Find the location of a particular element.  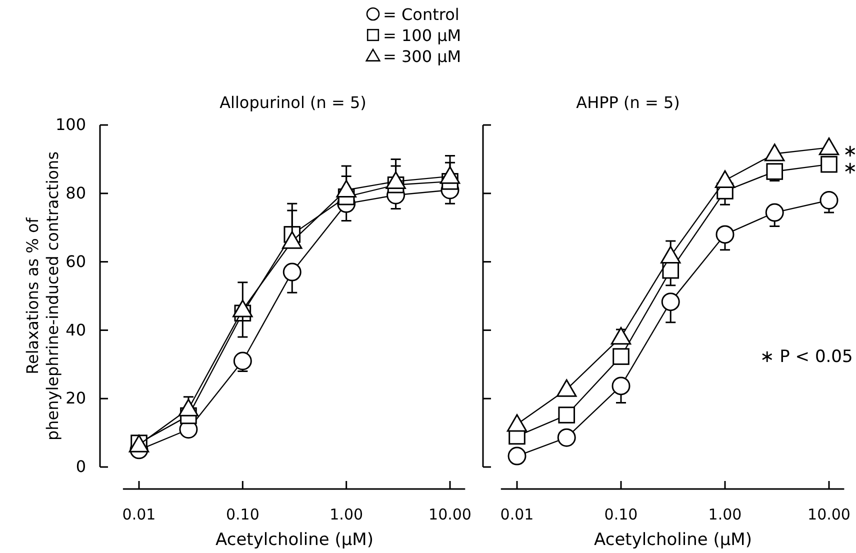

y-axis-title: Relaxations as % of phenylephrine-induced contractions is located at coordinates (42, 296).